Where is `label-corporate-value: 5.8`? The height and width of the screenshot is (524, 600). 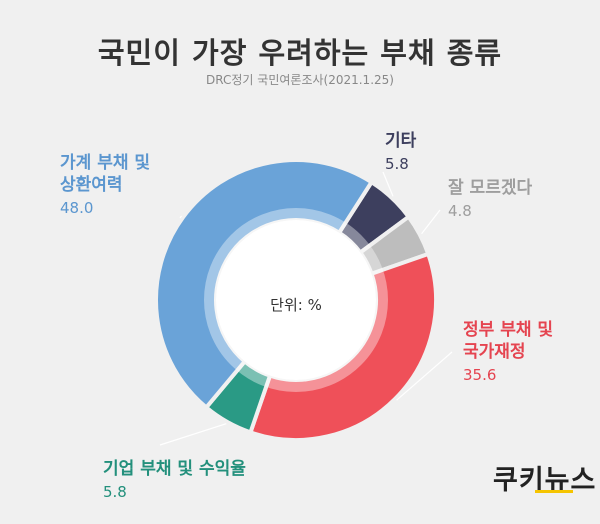 label-corporate-value: 5.8 is located at coordinates (115, 492).